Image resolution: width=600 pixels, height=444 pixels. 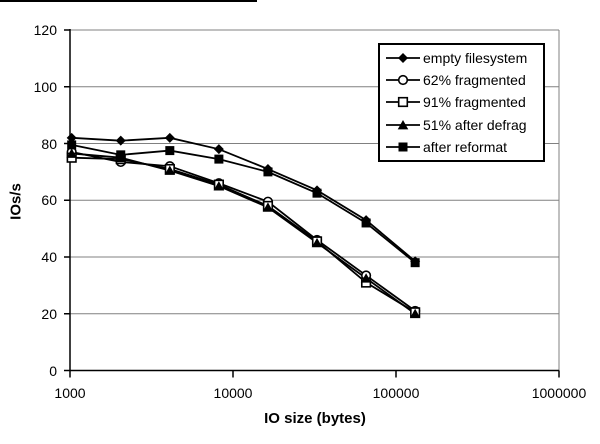 What do you see at coordinates (403, 147) in the screenshot?
I see `legend-marker-square-filled` at bounding box center [403, 147].